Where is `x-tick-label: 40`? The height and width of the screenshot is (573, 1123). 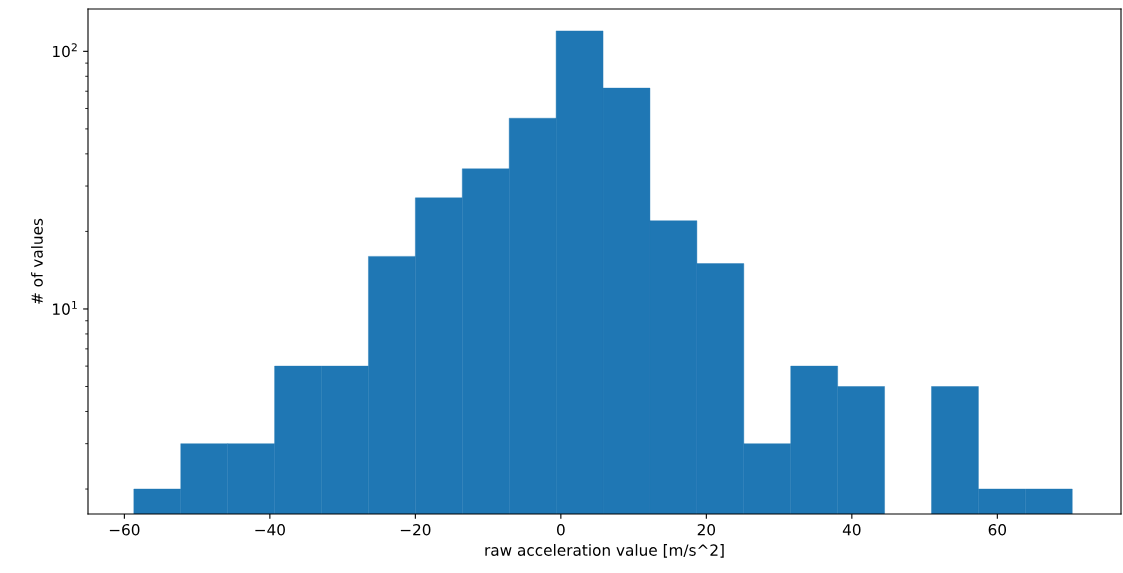
x-tick-label: 40 is located at coordinates (851, 529).